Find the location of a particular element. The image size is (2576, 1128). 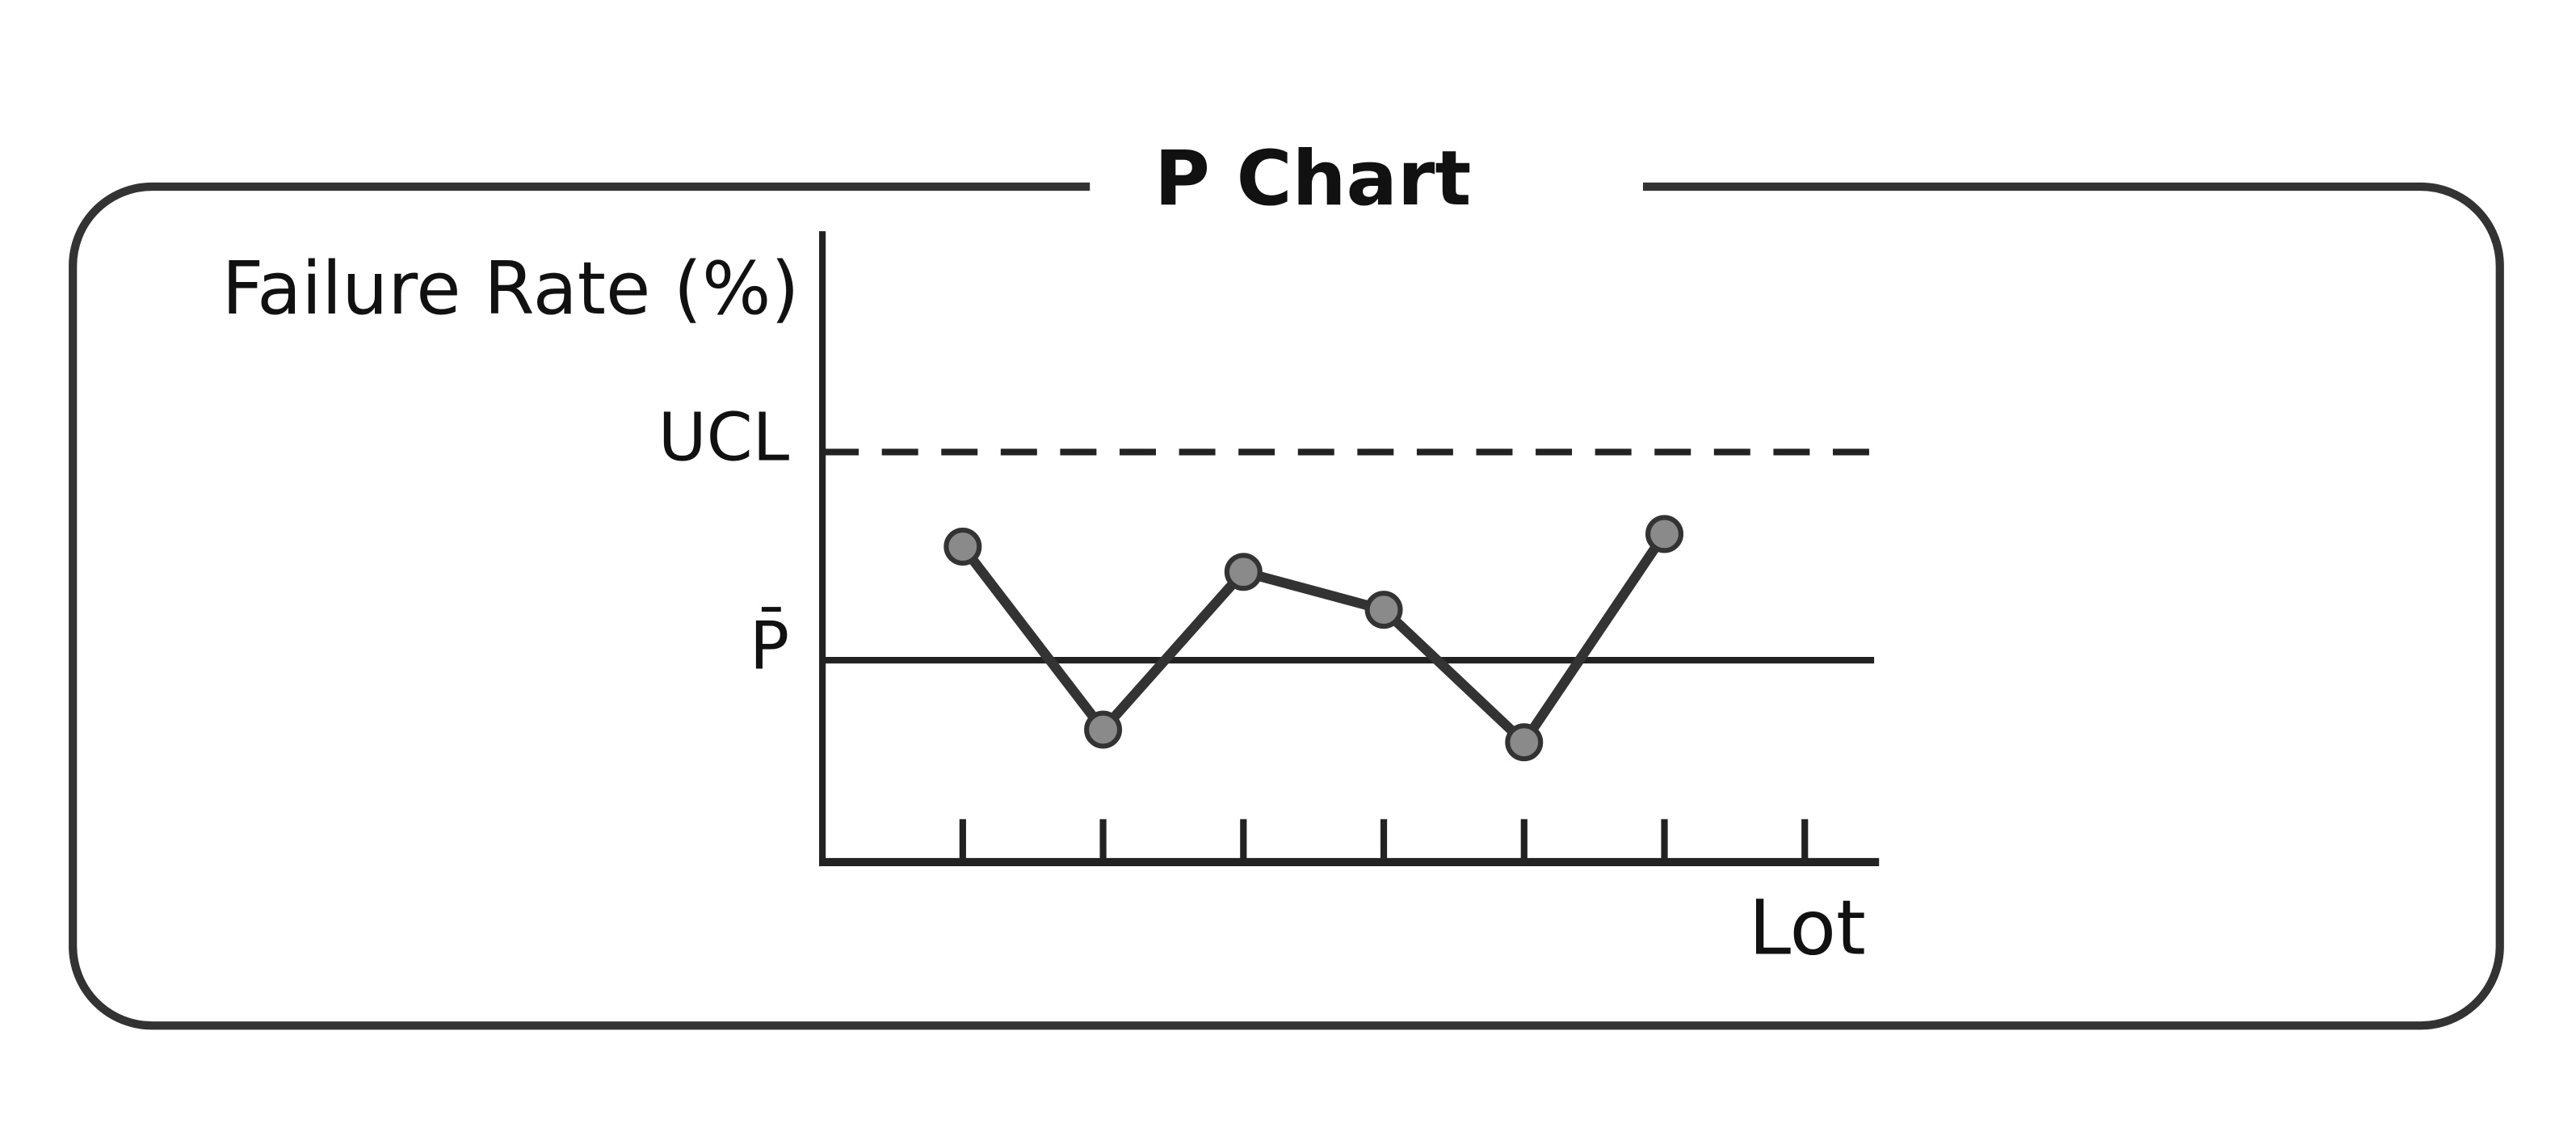

y-axis-label: Failure Rate (%) is located at coordinates (511, 289).